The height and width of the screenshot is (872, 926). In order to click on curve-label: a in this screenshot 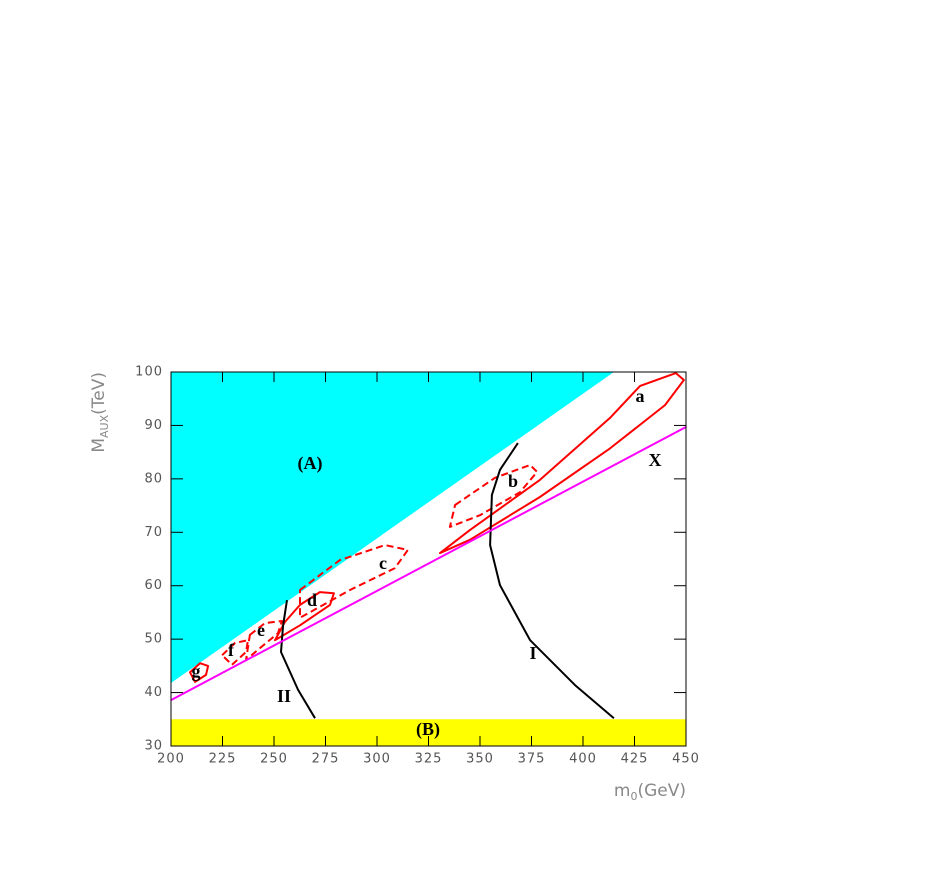, I will do `click(640, 396)`.